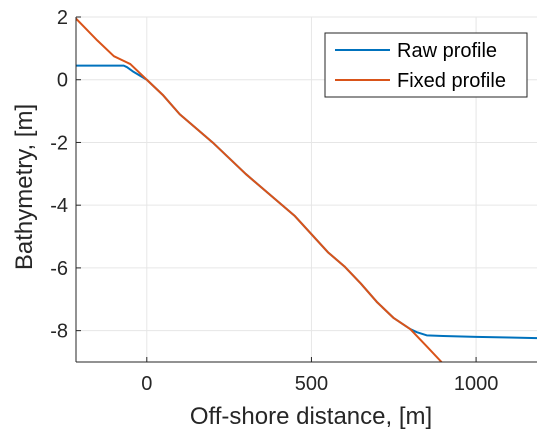  Describe the element at coordinates (447, 51) in the screenshot. I see `legend-label-0: Raw profile` at that location.